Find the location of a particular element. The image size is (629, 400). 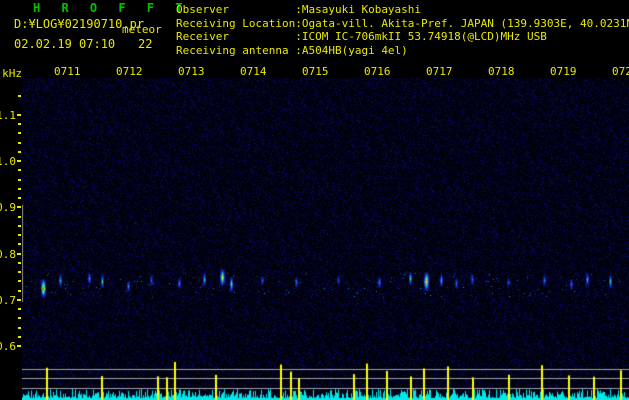

event-count: 22 is located at coordinates (145, 44).